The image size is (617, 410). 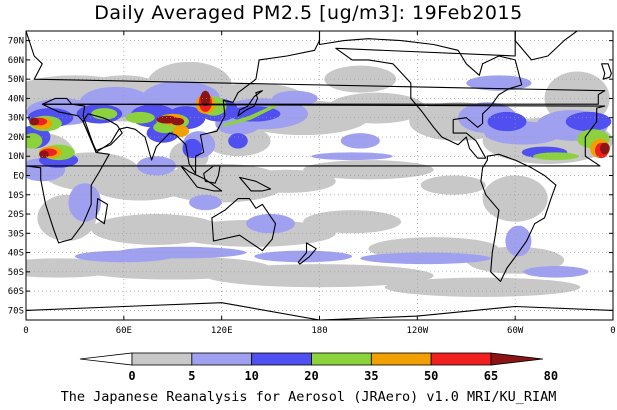 What do you see at coordinates (16, 196) in the screenshot?
I see `lat-tick-label: 10S` at bounding box center [16, 196].